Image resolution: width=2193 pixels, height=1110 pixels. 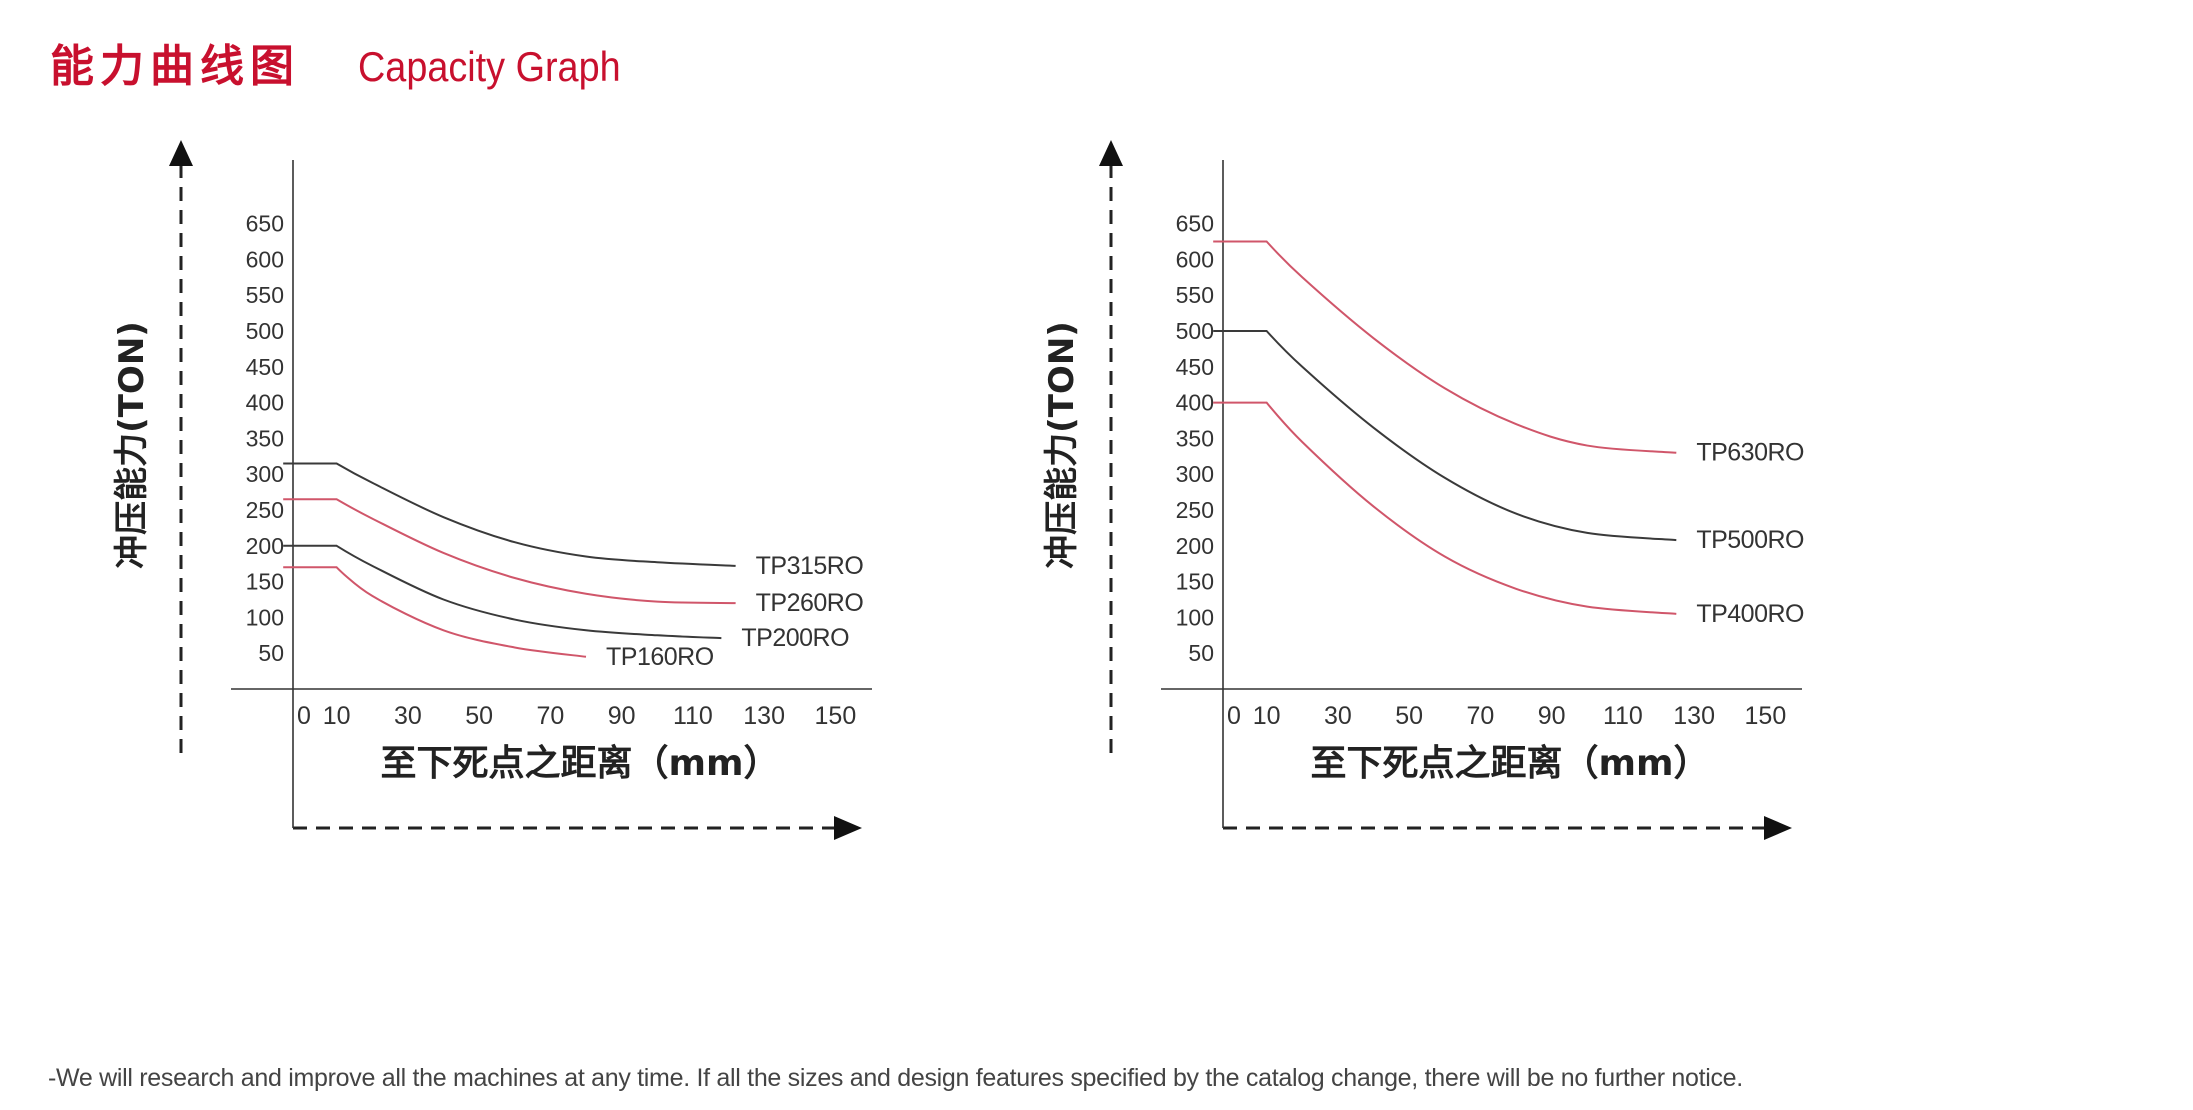 I want to click on series-label-tp200ro: TP200RO, so click(x=795, y=638).